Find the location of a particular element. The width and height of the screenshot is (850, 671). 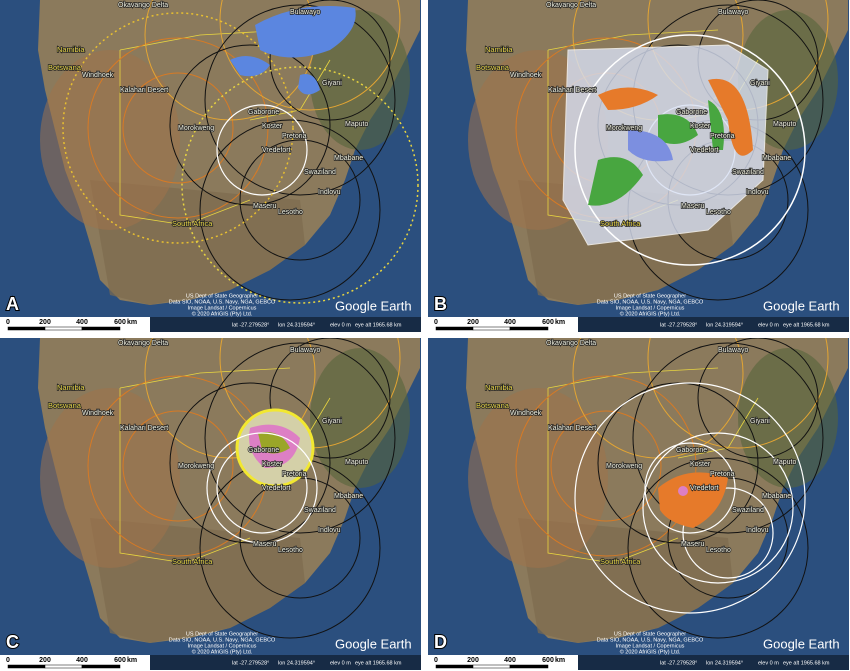

deposit-orange is located at coordinates (675, 117).